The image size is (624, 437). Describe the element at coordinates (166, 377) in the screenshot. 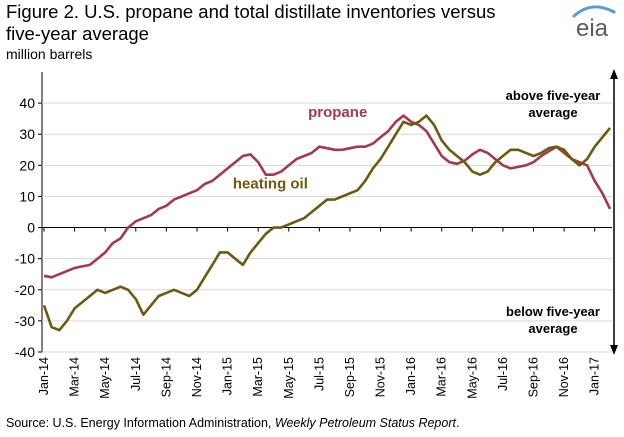

I see `x-tick-label: Sep-14` at that location.